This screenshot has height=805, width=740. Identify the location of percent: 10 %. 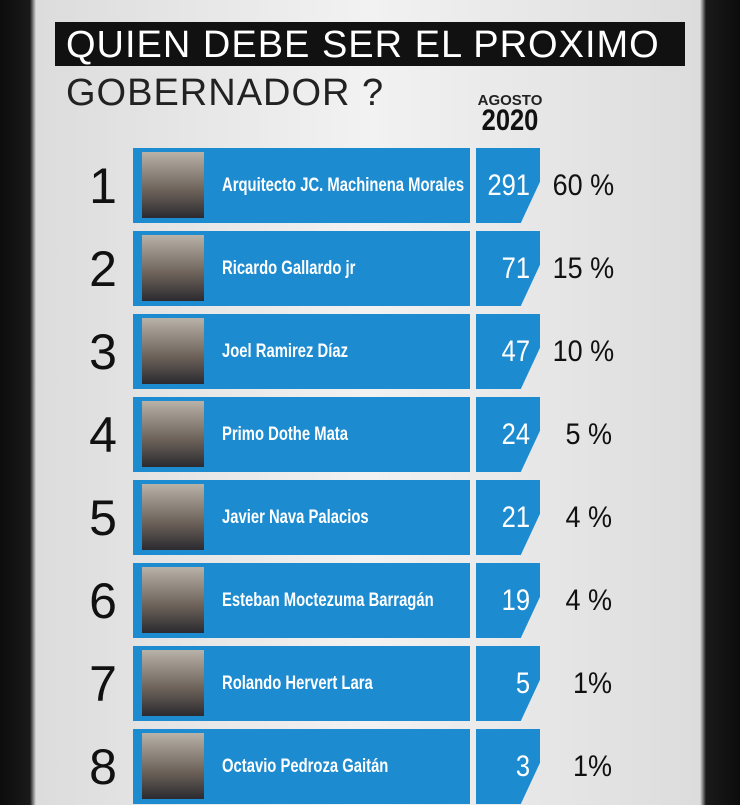
(583, 351).